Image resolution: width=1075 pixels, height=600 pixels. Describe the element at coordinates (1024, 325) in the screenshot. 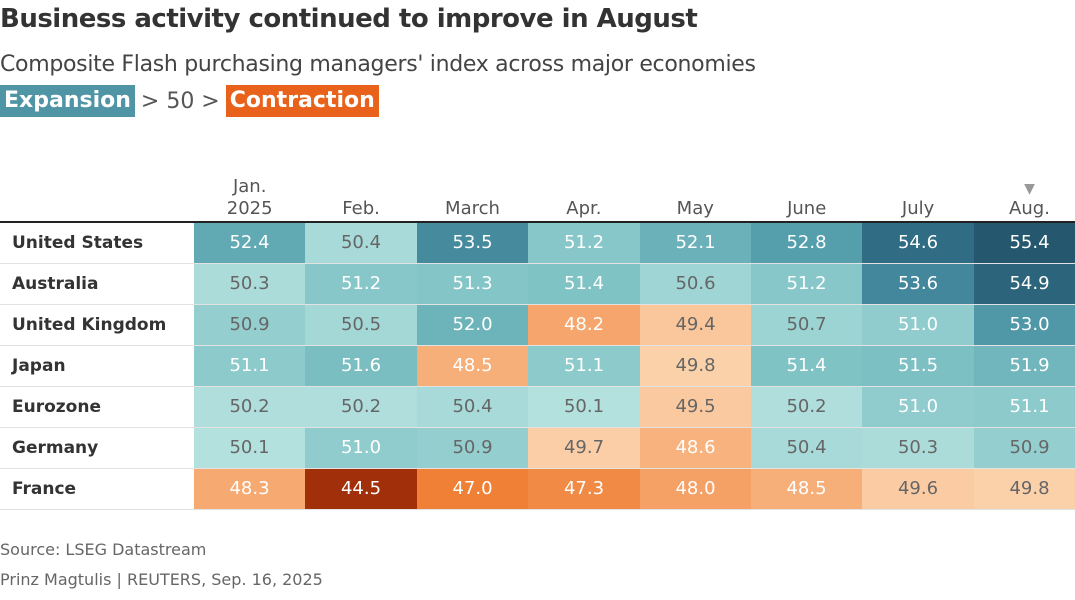

I see `heatmap-cell: 53.0` at that location.